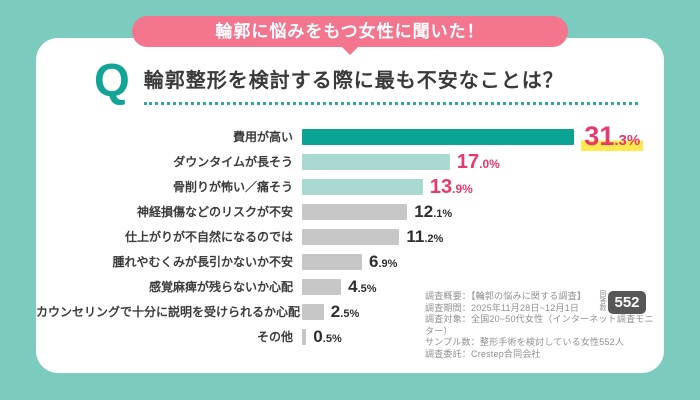  I want to click on bar-value-integer: 6, so click(374, 261).